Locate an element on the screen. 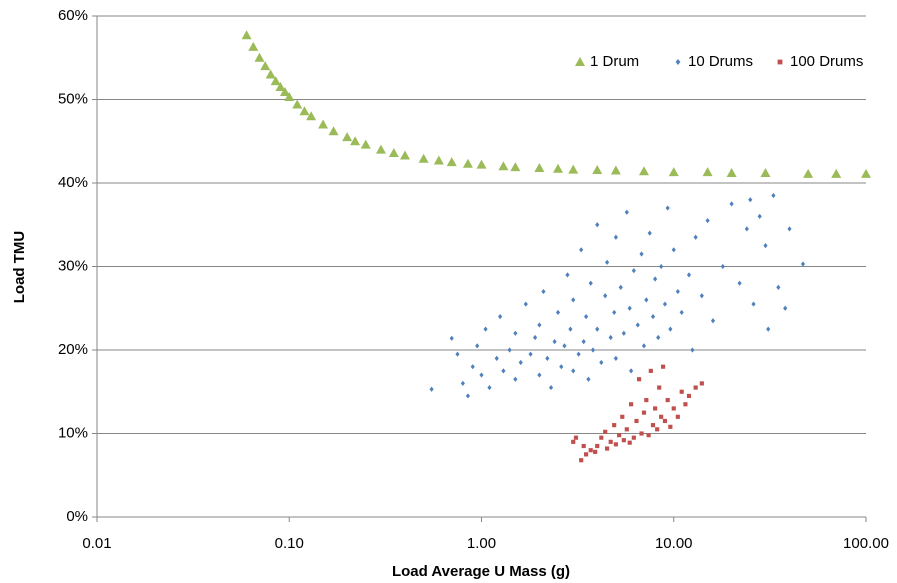 This screenshot has height=583, width=897. y-tick-label: 30% is located at coordinates (73, 265).